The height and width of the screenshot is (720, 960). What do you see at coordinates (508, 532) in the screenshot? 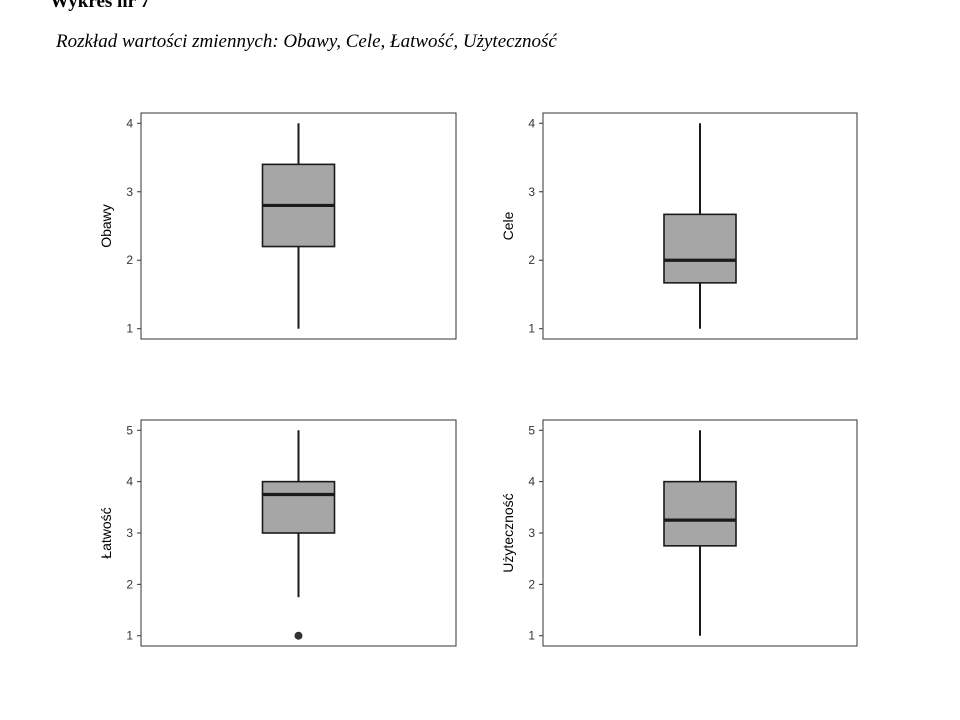
I see `y-axis-title: Użyteczność` at bounding box center [508, 532].